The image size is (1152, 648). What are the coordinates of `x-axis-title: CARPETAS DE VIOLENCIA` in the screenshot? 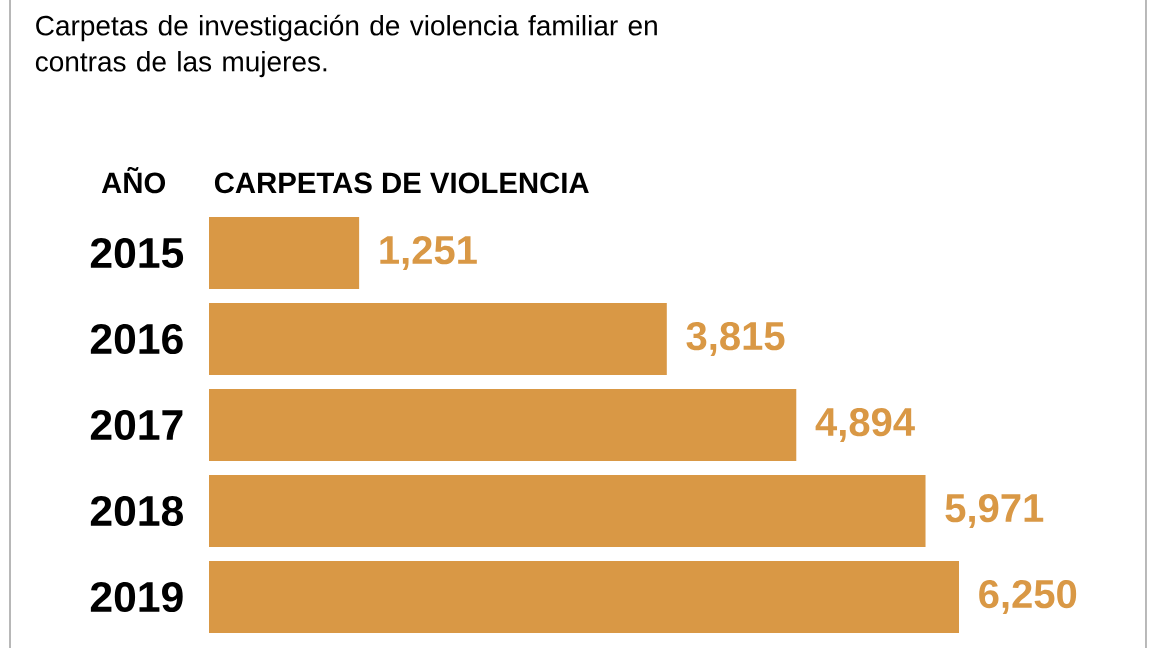 It's located at (401, 183).